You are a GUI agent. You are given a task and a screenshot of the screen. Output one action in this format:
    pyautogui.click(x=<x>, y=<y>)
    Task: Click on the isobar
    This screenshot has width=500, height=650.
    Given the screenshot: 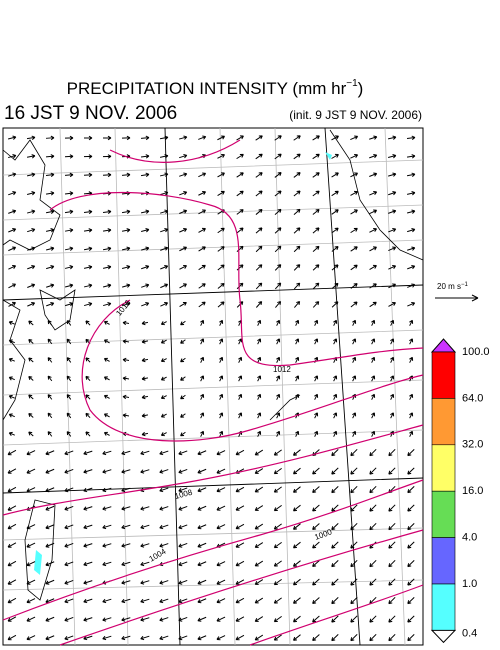 What is the action you would take?
    pyautogui.click(x=175, y=151)
    